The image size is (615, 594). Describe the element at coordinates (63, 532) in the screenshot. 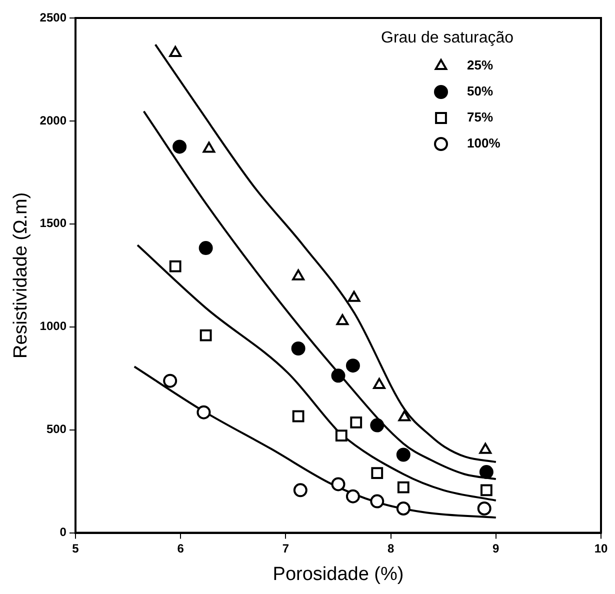

I see `y-tick-label: 0` at that location.